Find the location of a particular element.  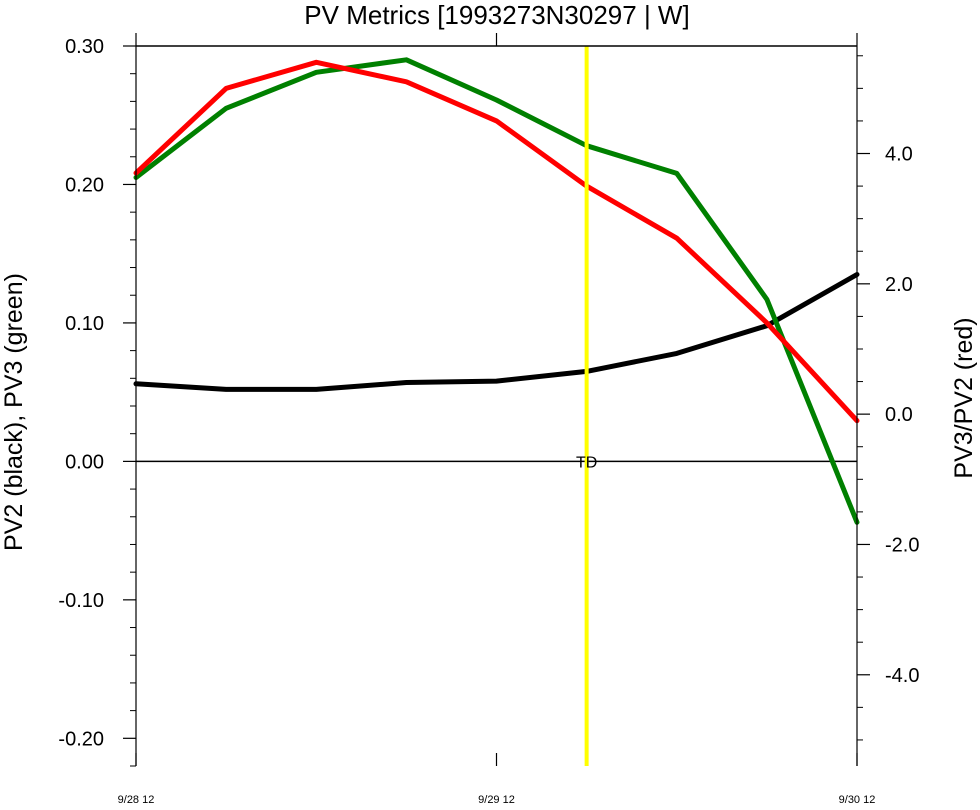

chart-title: PV Metrics [1993273N30297 | W] is located at coordinates (496, 15).